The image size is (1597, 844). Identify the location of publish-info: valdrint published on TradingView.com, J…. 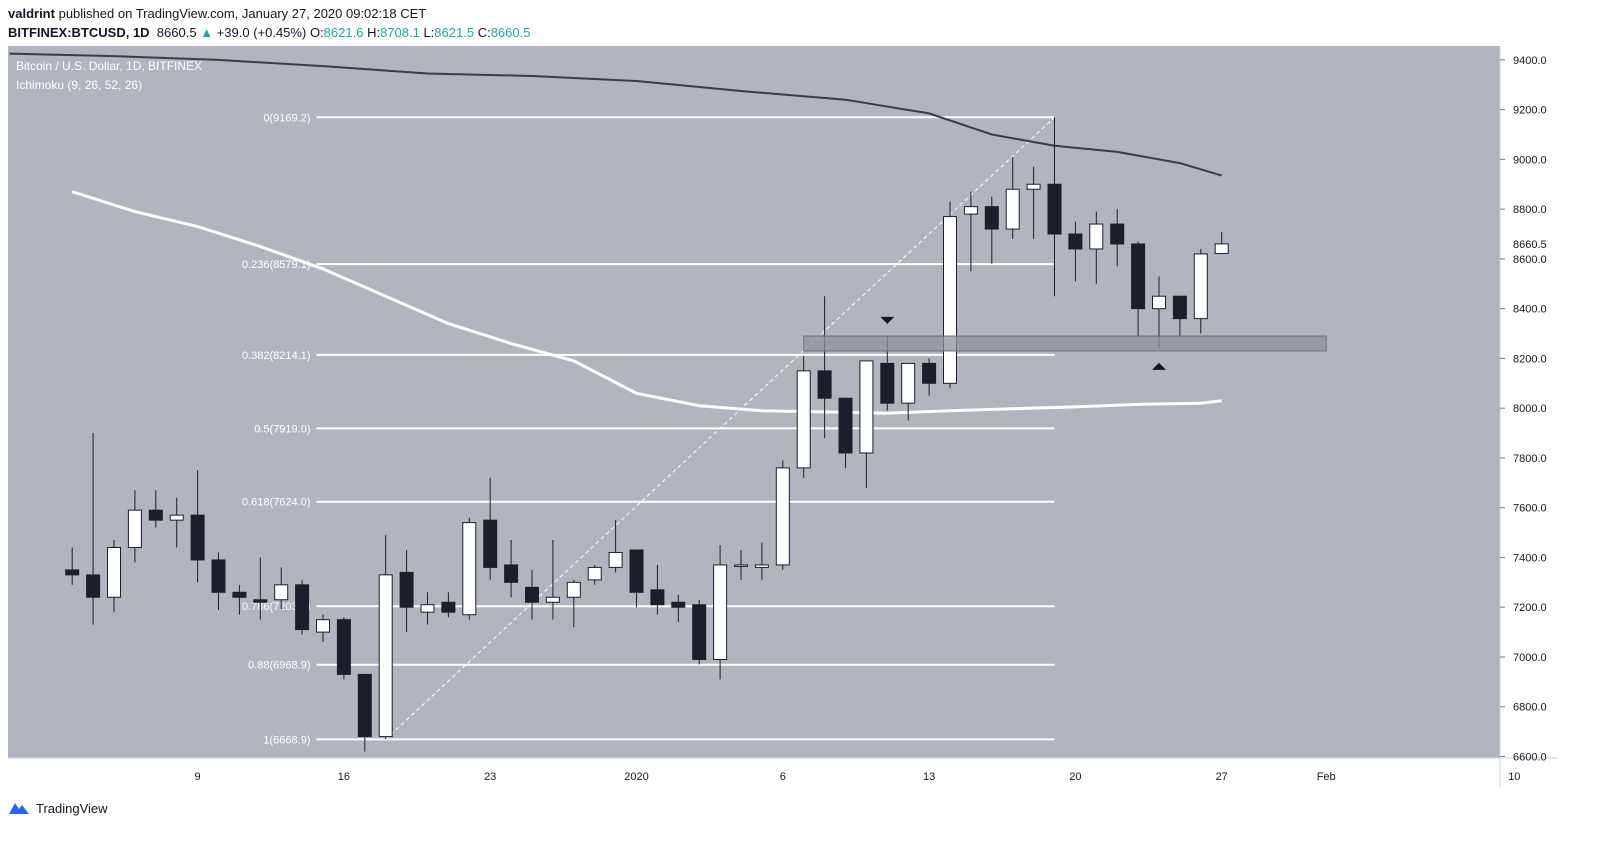
(217, 13).